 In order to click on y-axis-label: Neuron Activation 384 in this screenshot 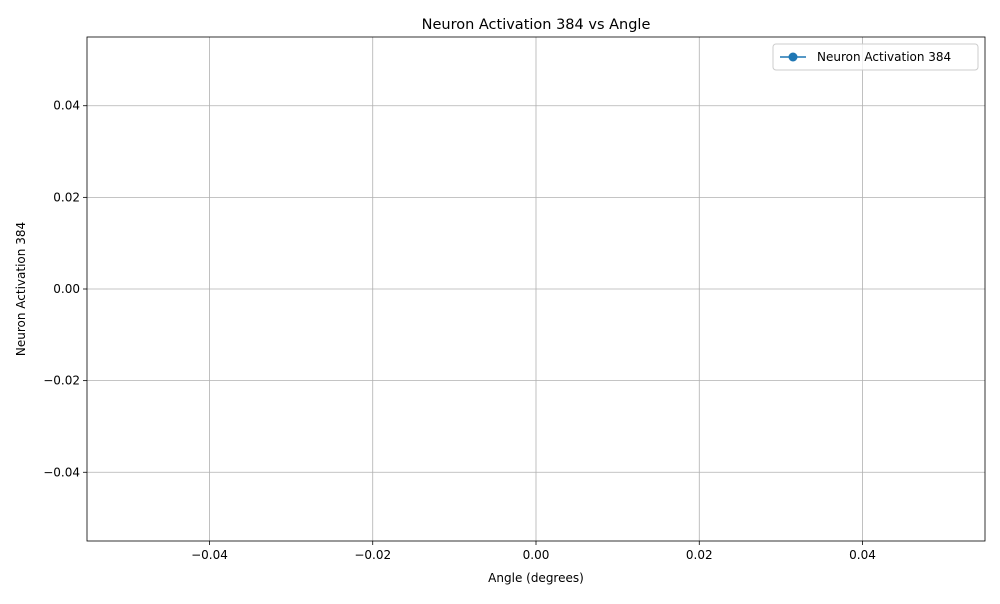, I will do `click(21, 289)`.